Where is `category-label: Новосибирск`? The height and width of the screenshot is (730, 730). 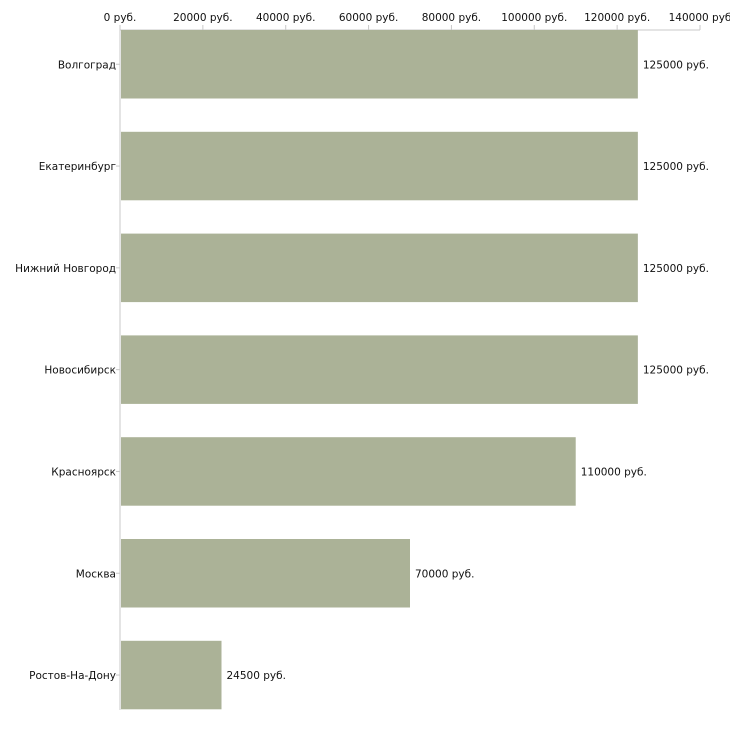 category-label: Новосибирск is located at coordinates (80, 371).